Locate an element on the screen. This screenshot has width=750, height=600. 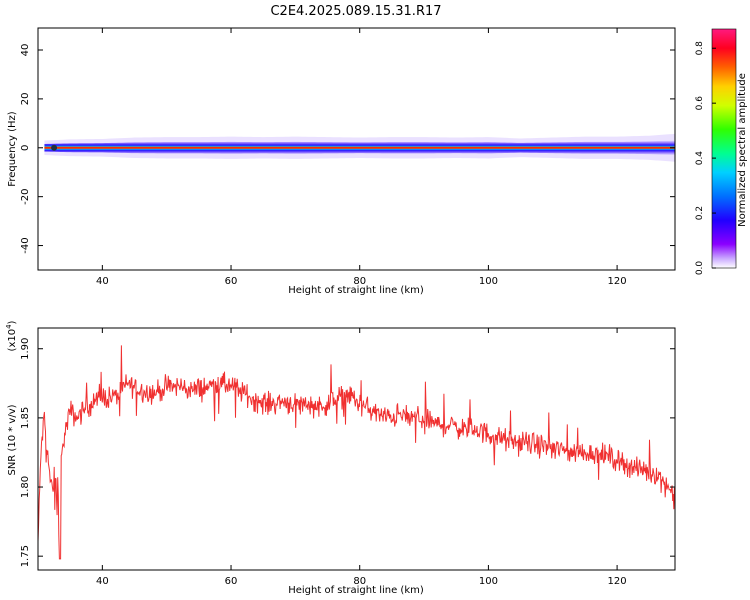
spectrogram-x-tick-label: 100 is located at coordinates (488, 281).